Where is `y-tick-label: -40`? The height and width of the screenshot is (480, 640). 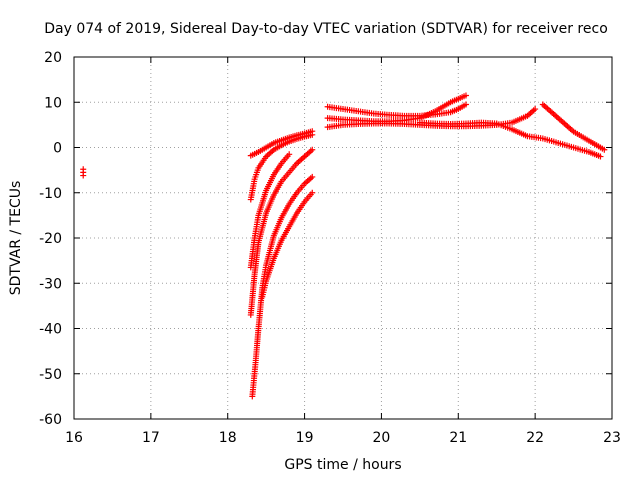
y-tick-label: -40 is located at coordinates (50, 330).